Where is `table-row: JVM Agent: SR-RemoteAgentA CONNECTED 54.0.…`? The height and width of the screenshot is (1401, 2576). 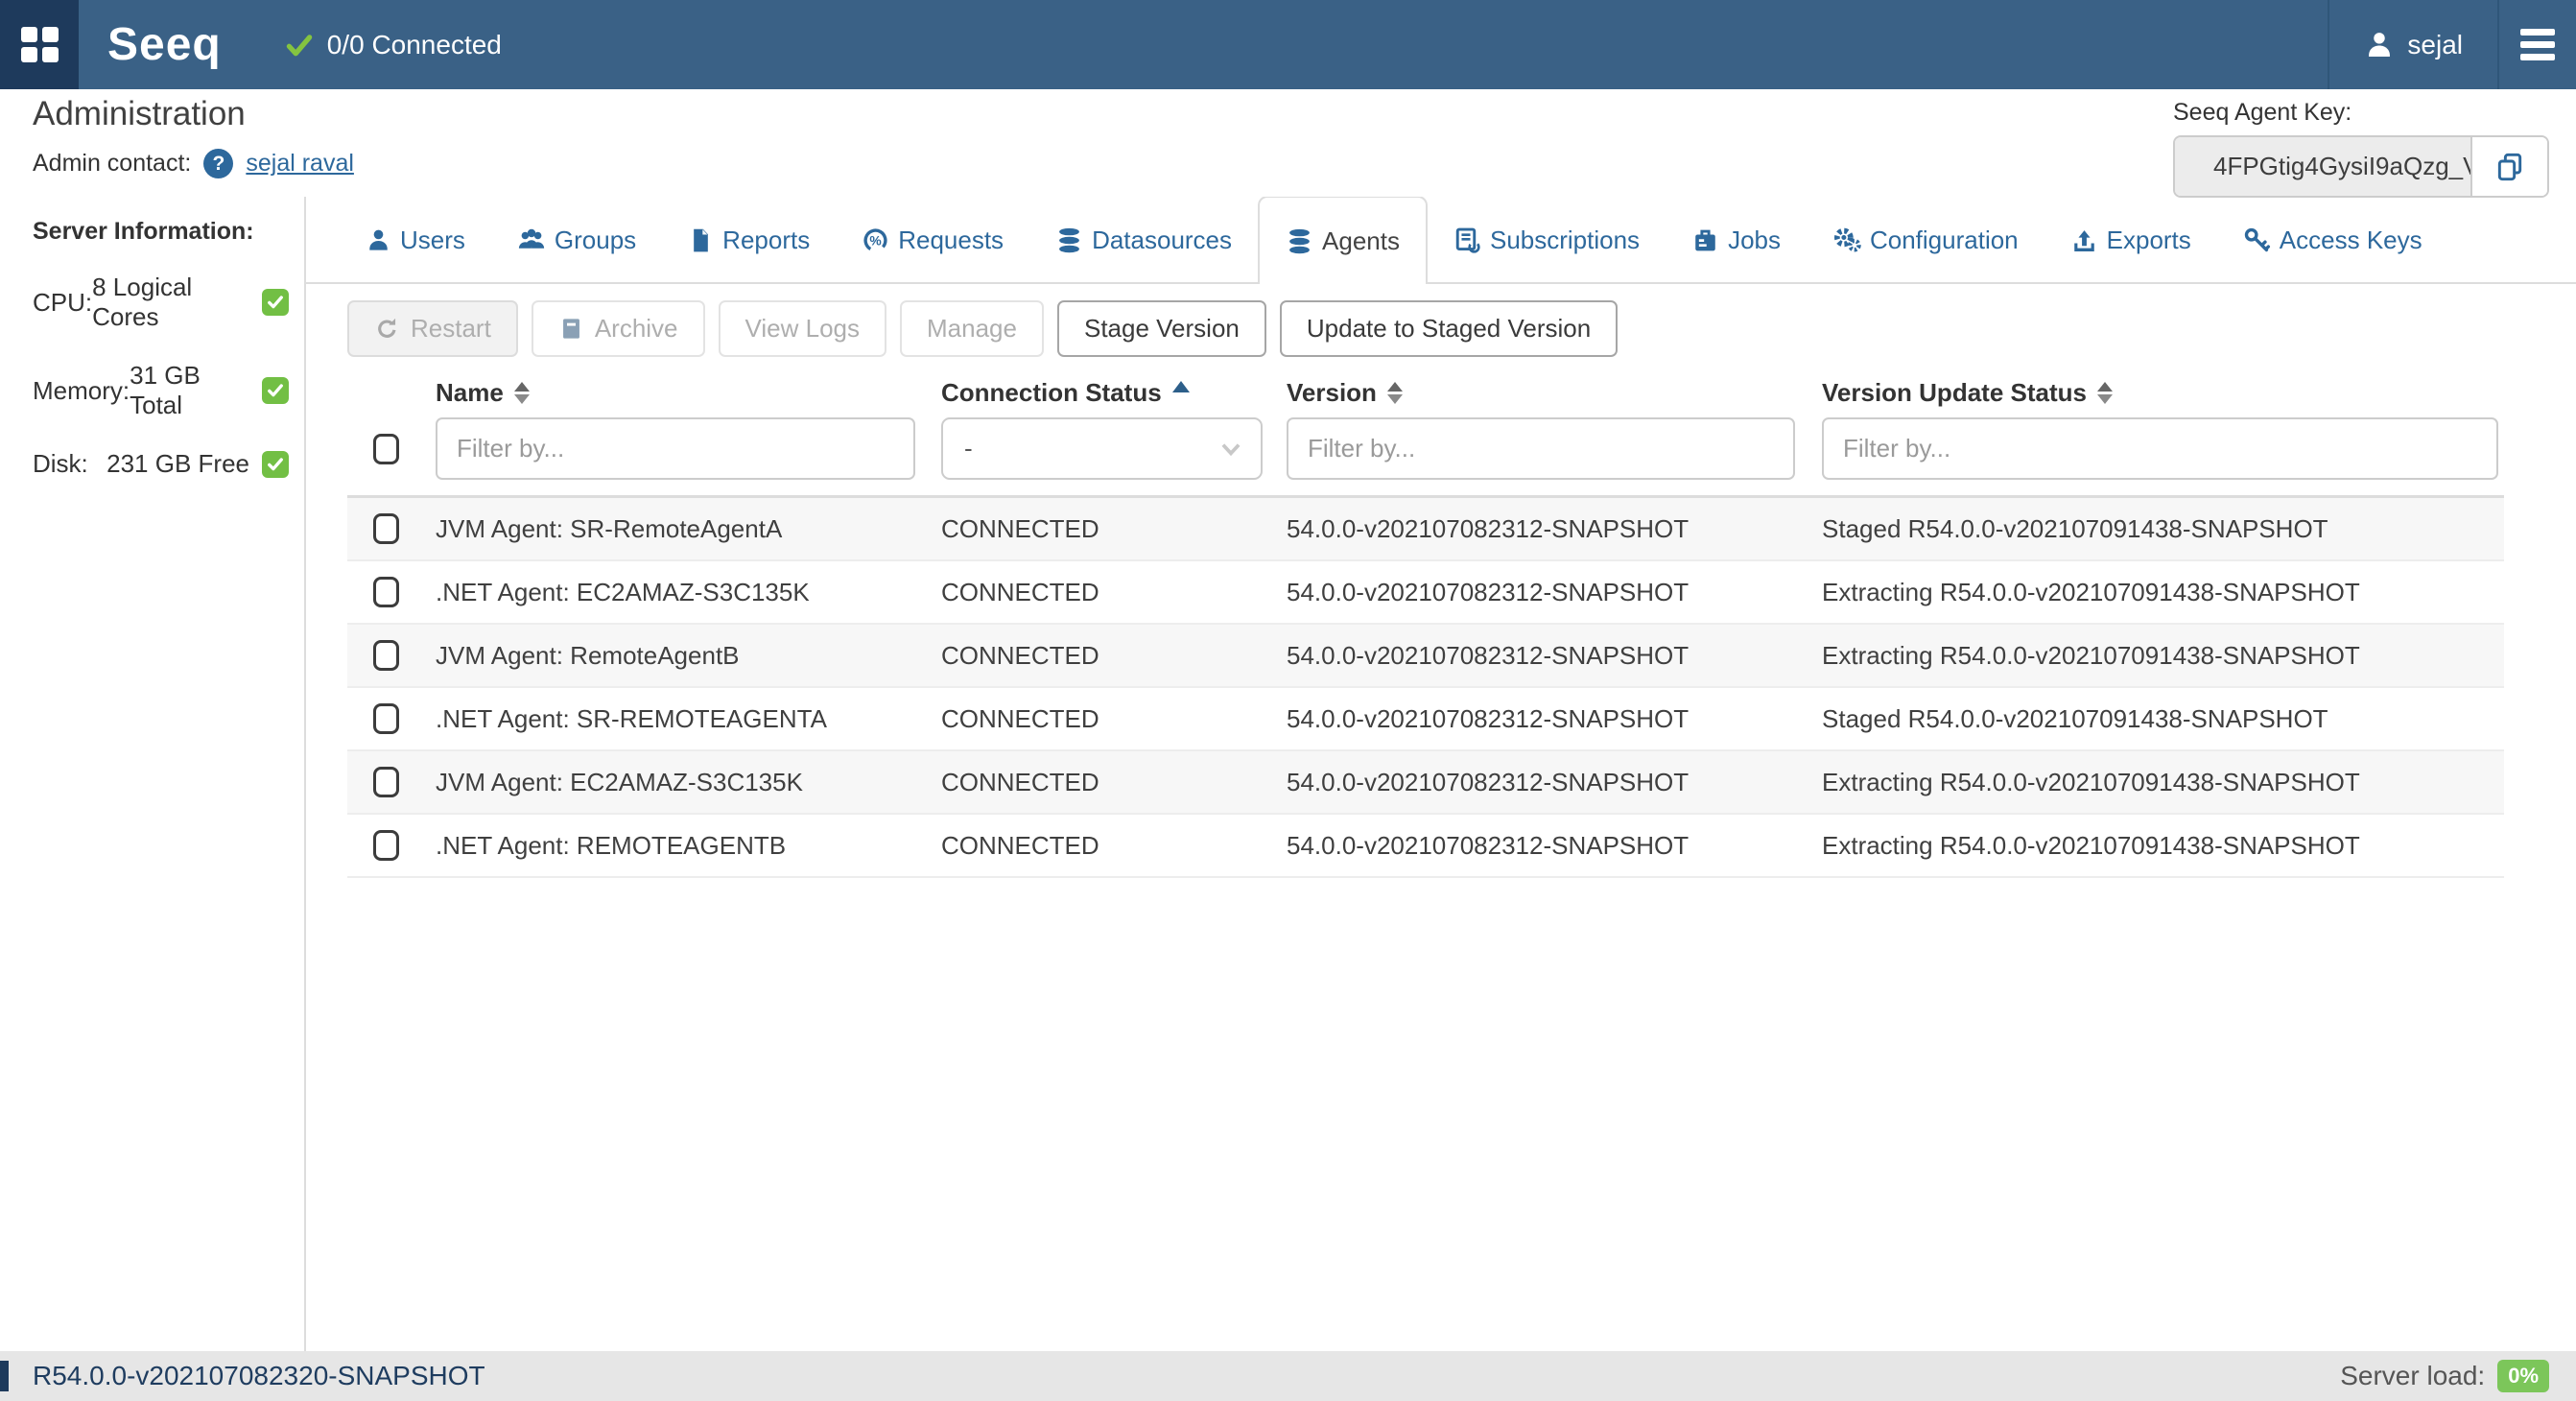 table-row: JVM Agent: SR-RemoteAgentA CONNECTED 54.0.… is located at coordinates (1426, 529).